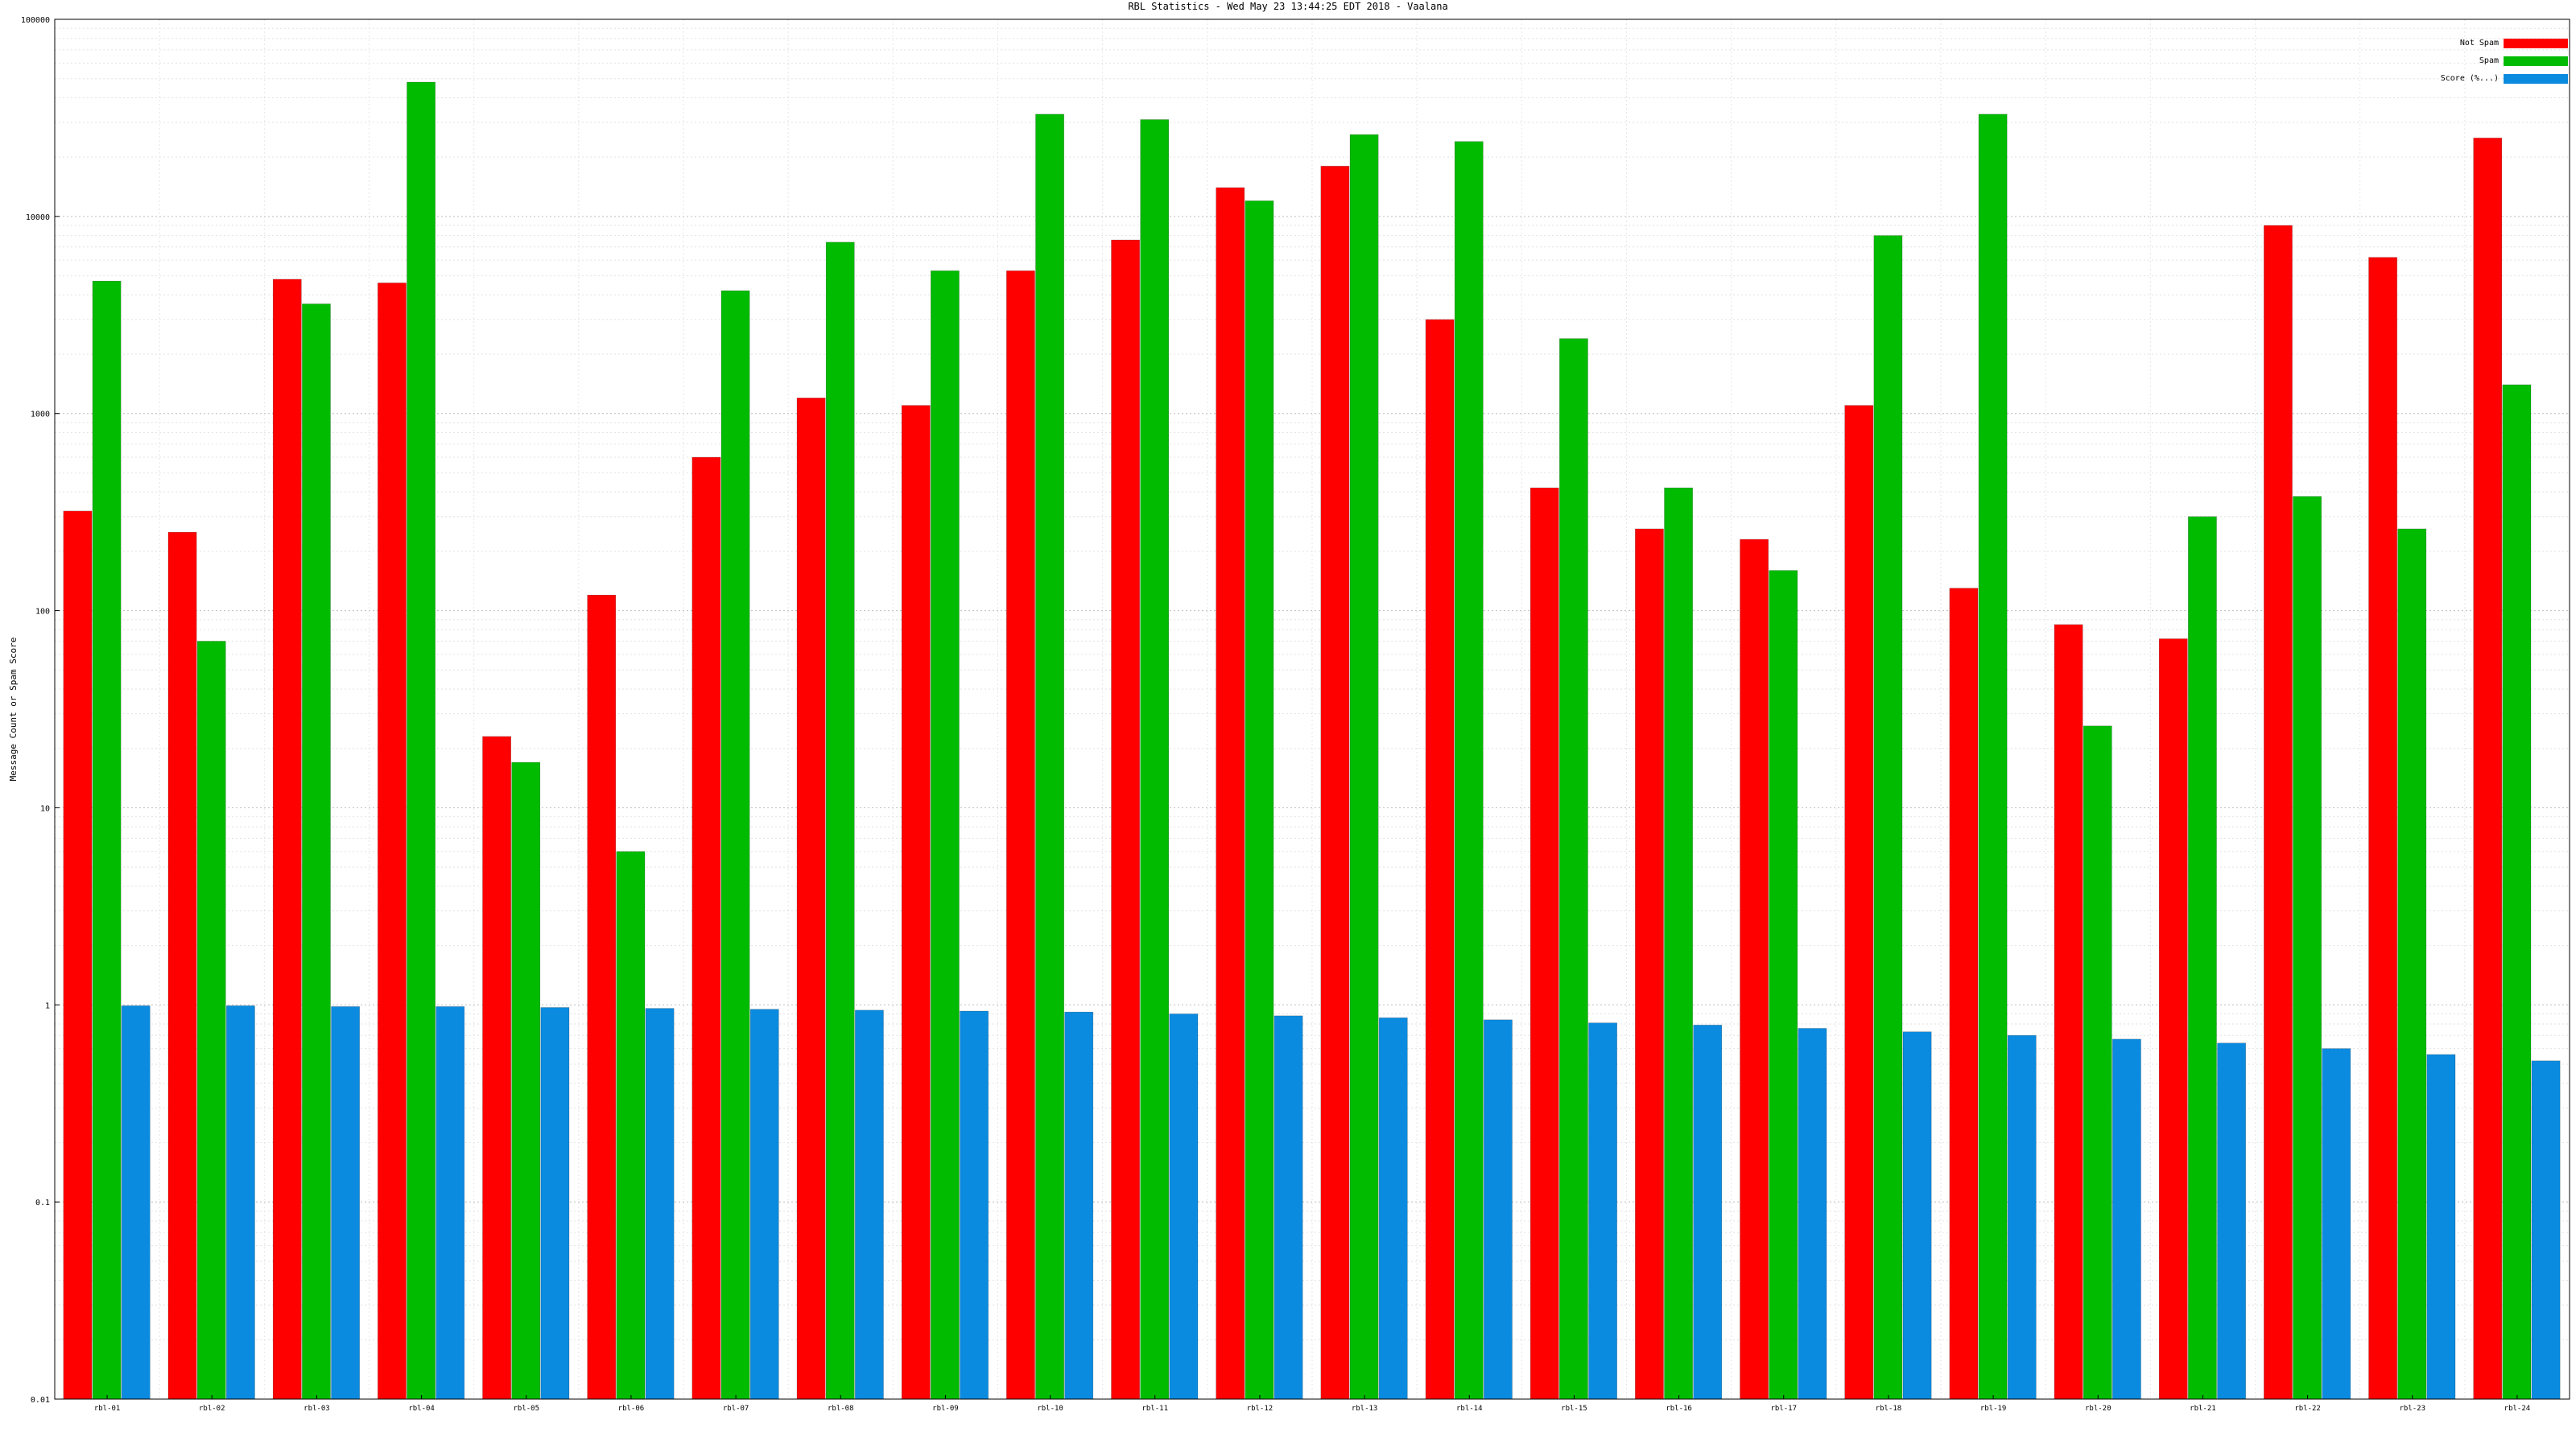 The image size is (2576, 1449). What do you see at coordinates (2203, 1409) in the screenshot?
I see `x-tick-label: rbl-21` at bounding box center [2203, 1409].